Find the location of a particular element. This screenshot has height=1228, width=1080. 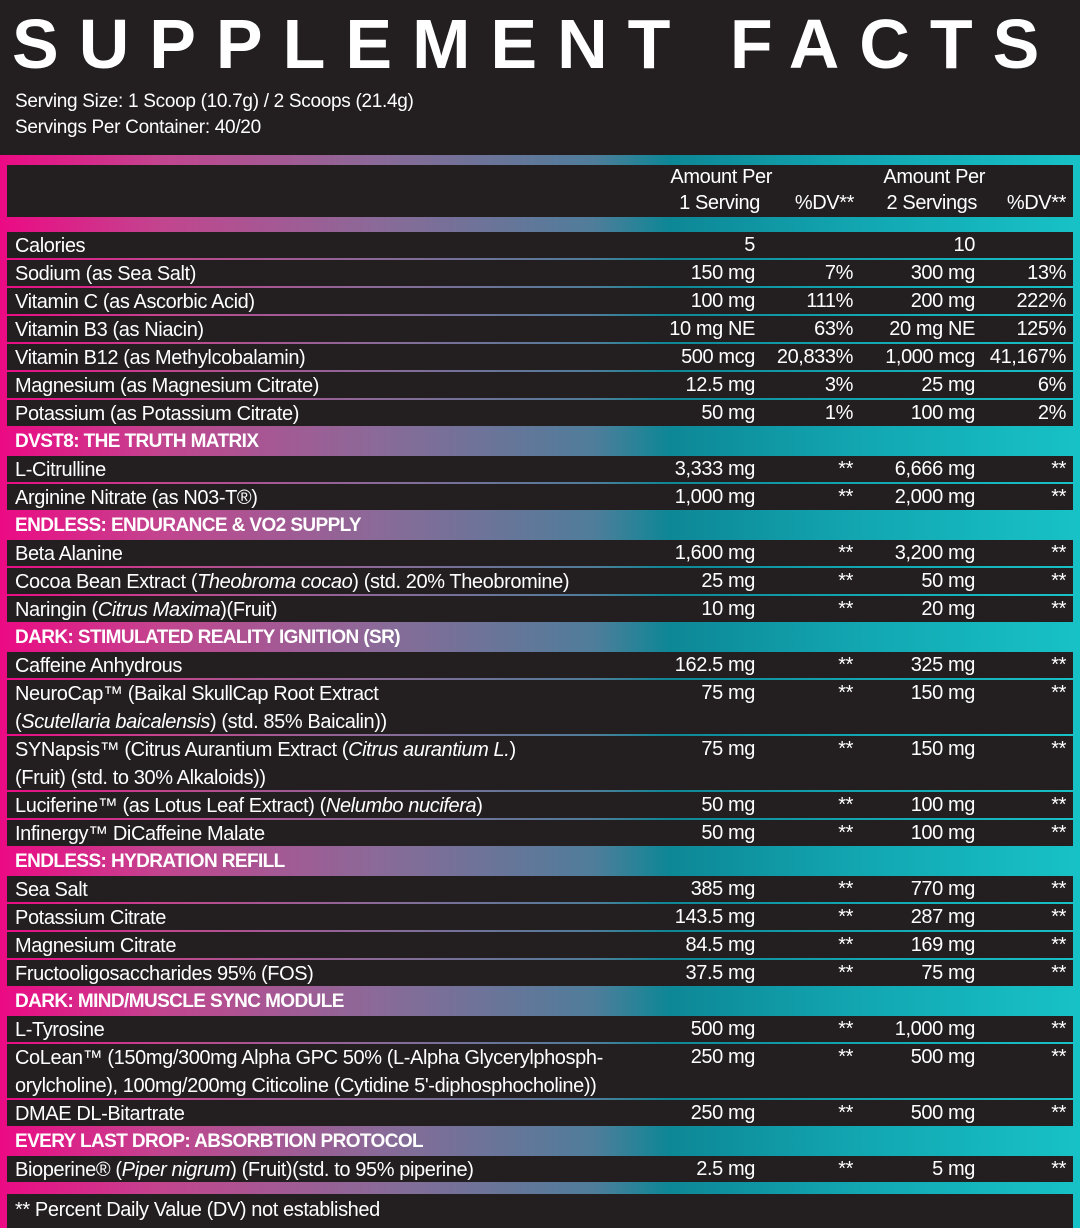

amount-1-serving: 75 mg is located at coordinates (728, 749).